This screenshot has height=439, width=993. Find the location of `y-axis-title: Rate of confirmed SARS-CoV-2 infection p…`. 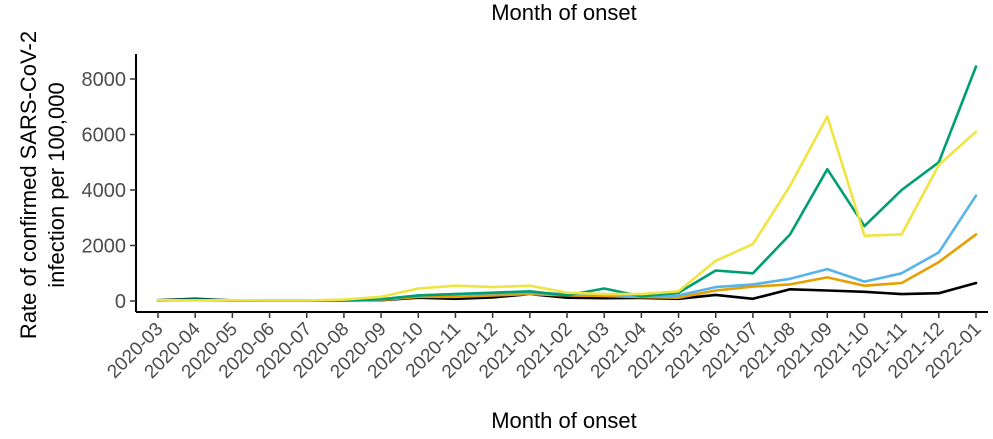

y-axis-title: Rate of confirmed SARS-CoV-2 infection p… is located at coordinates (42, 185).